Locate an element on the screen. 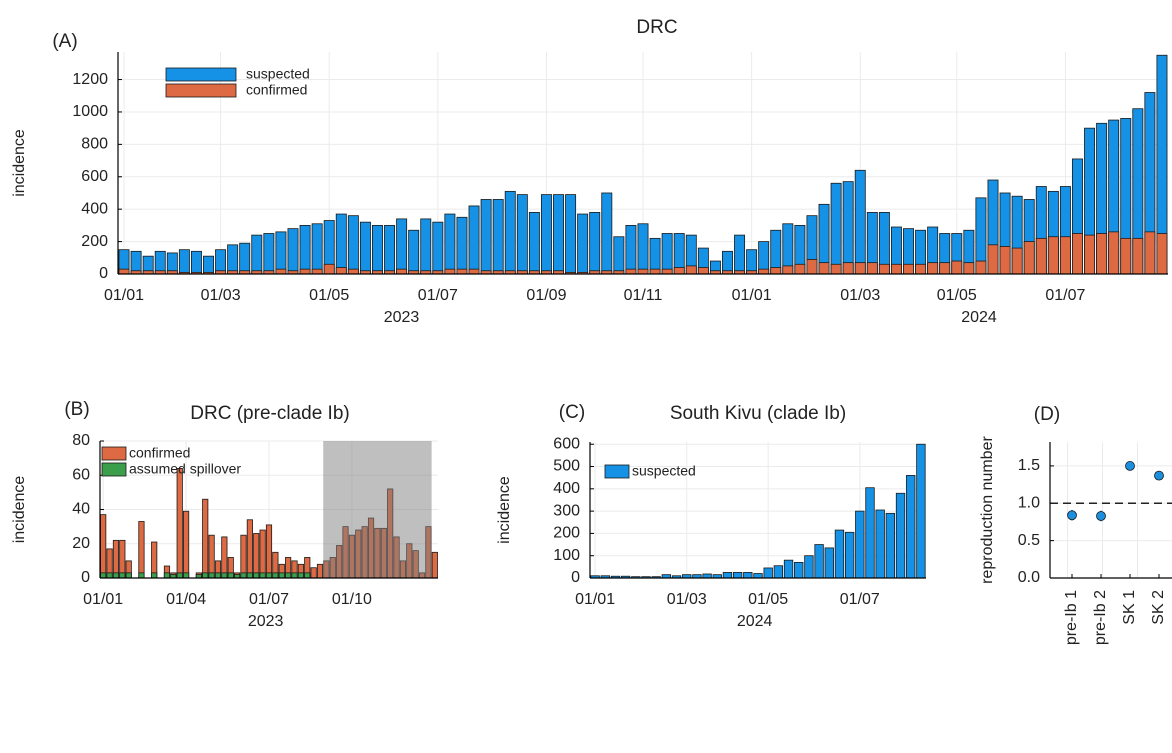 The height and width of the screenshot is (753, 1172). y-tick-label: 0 is located at coordinates (85, 577).